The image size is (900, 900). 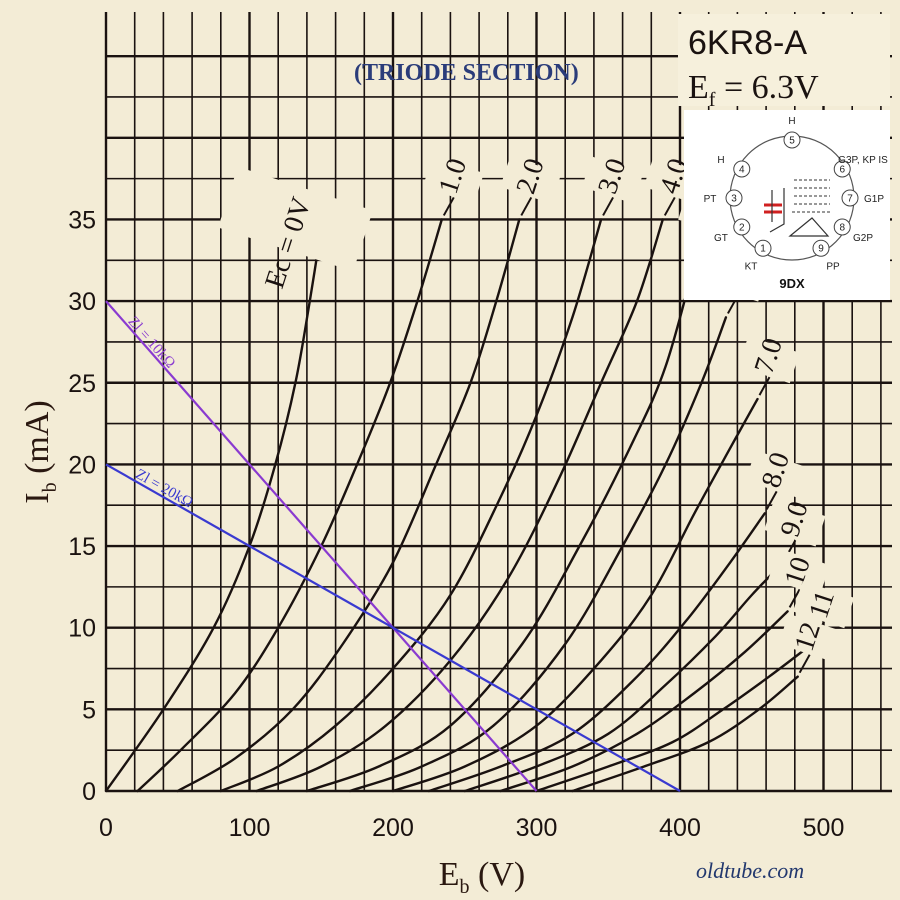 I want to click on pin-label: G3P, KP IS, so click(x=863, y=160).